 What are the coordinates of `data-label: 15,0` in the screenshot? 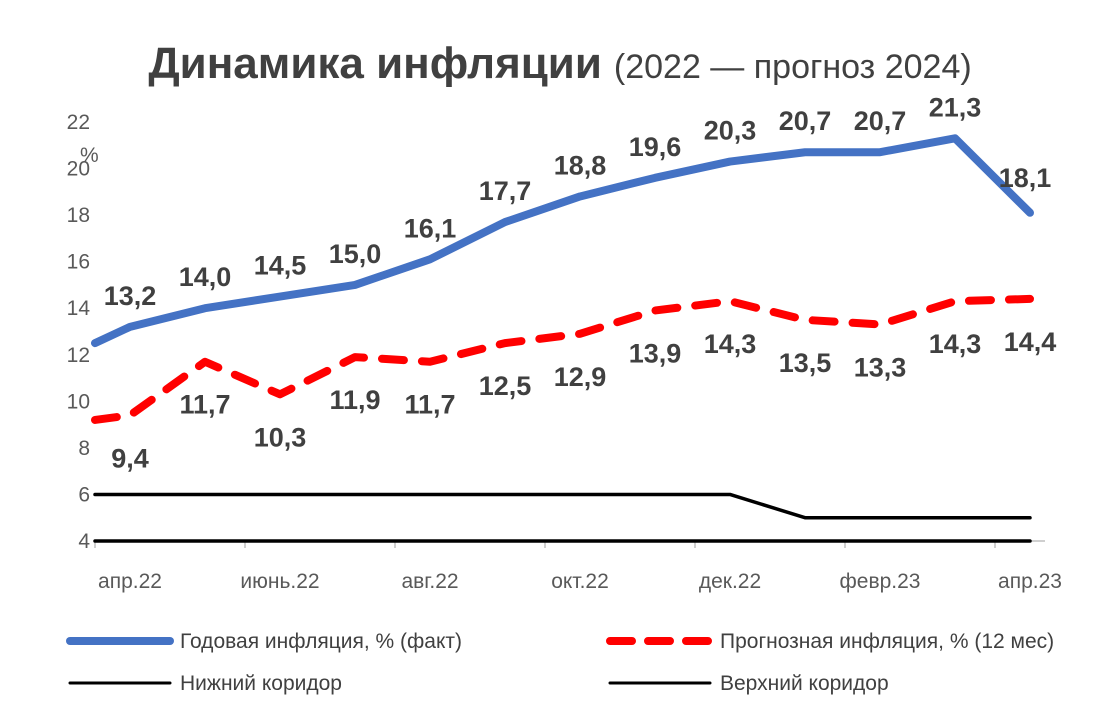 It's located at (355, 254).